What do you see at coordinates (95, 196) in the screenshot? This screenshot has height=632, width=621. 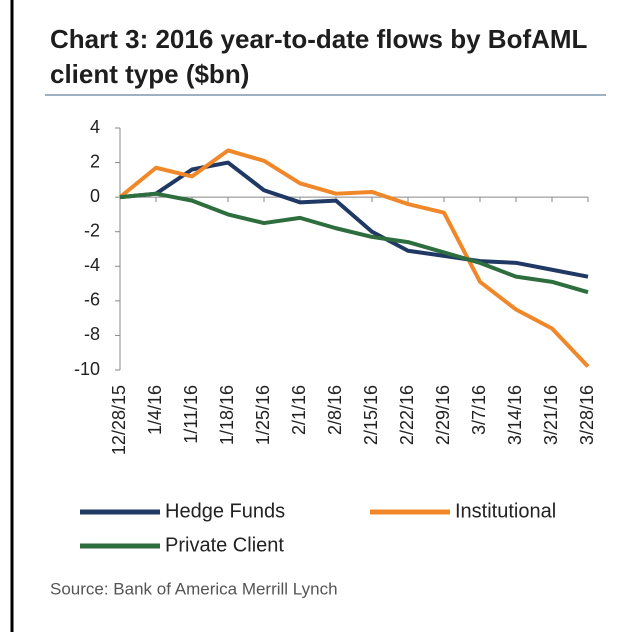 I see `y-tick-label: 0` at bounding box center [95, 196].